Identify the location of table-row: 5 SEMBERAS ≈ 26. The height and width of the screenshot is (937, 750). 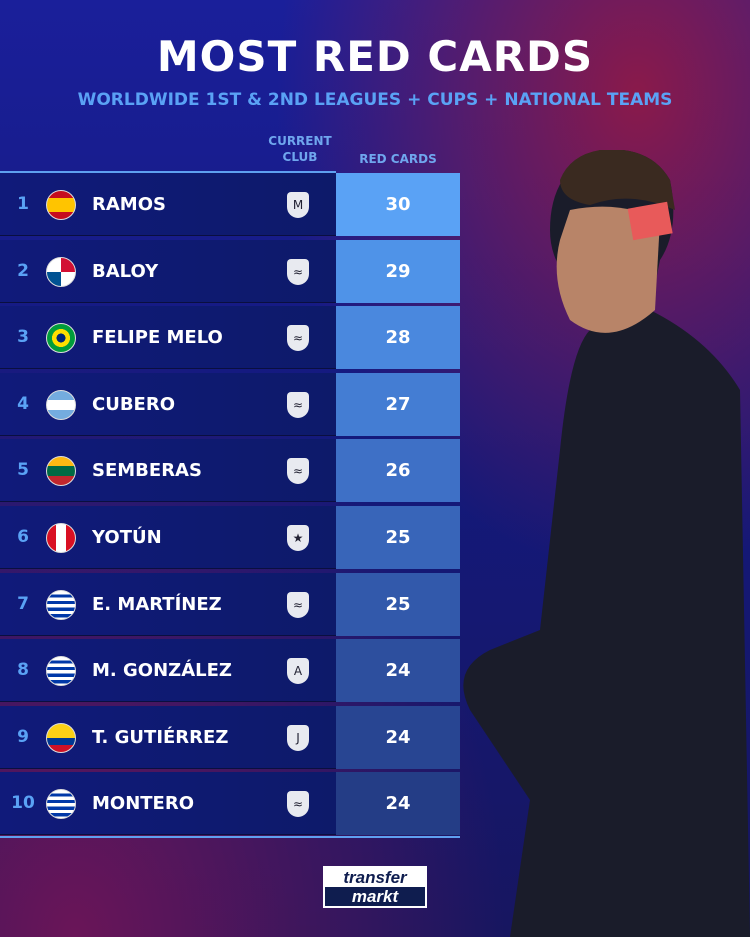
(230, 471).